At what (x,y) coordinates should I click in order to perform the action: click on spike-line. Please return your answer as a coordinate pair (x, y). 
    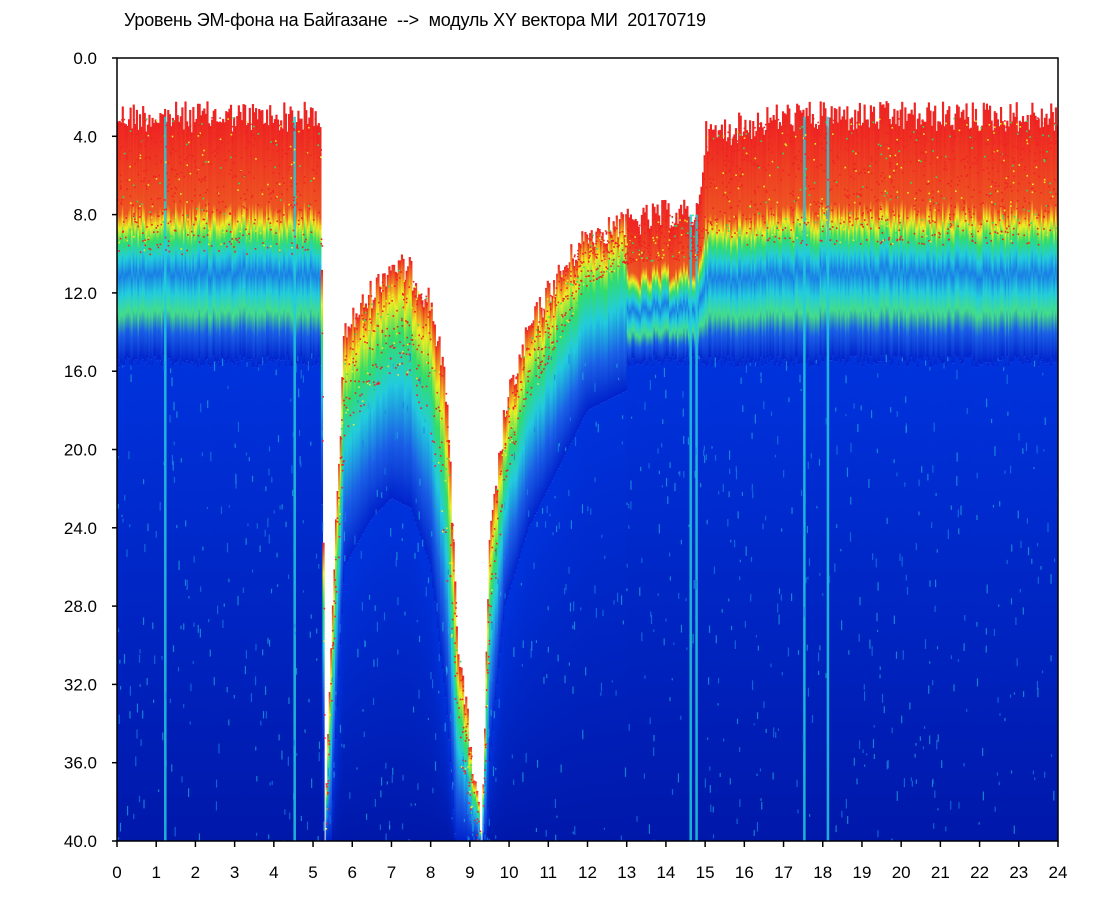
    Looking at the image, I should click on (294, 478).